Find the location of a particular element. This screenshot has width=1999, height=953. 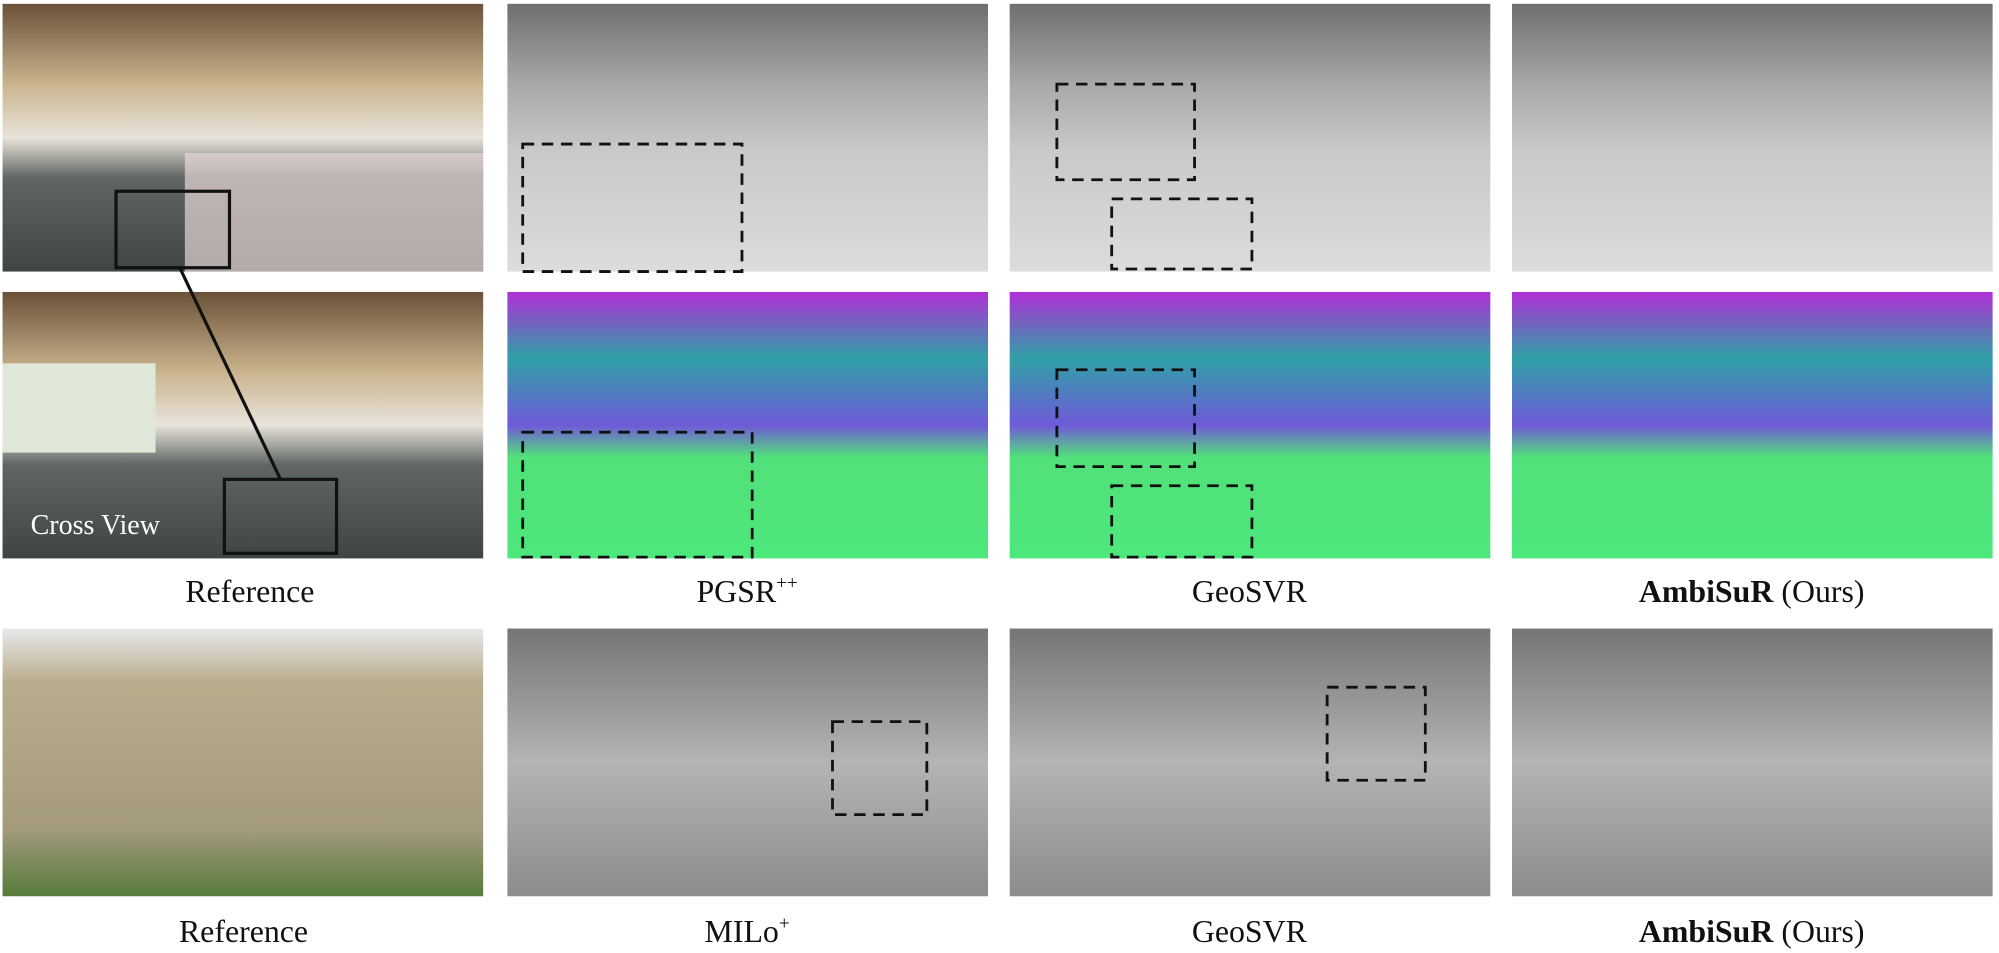

caption-sup: ++ is located at coordinates (787, 583).